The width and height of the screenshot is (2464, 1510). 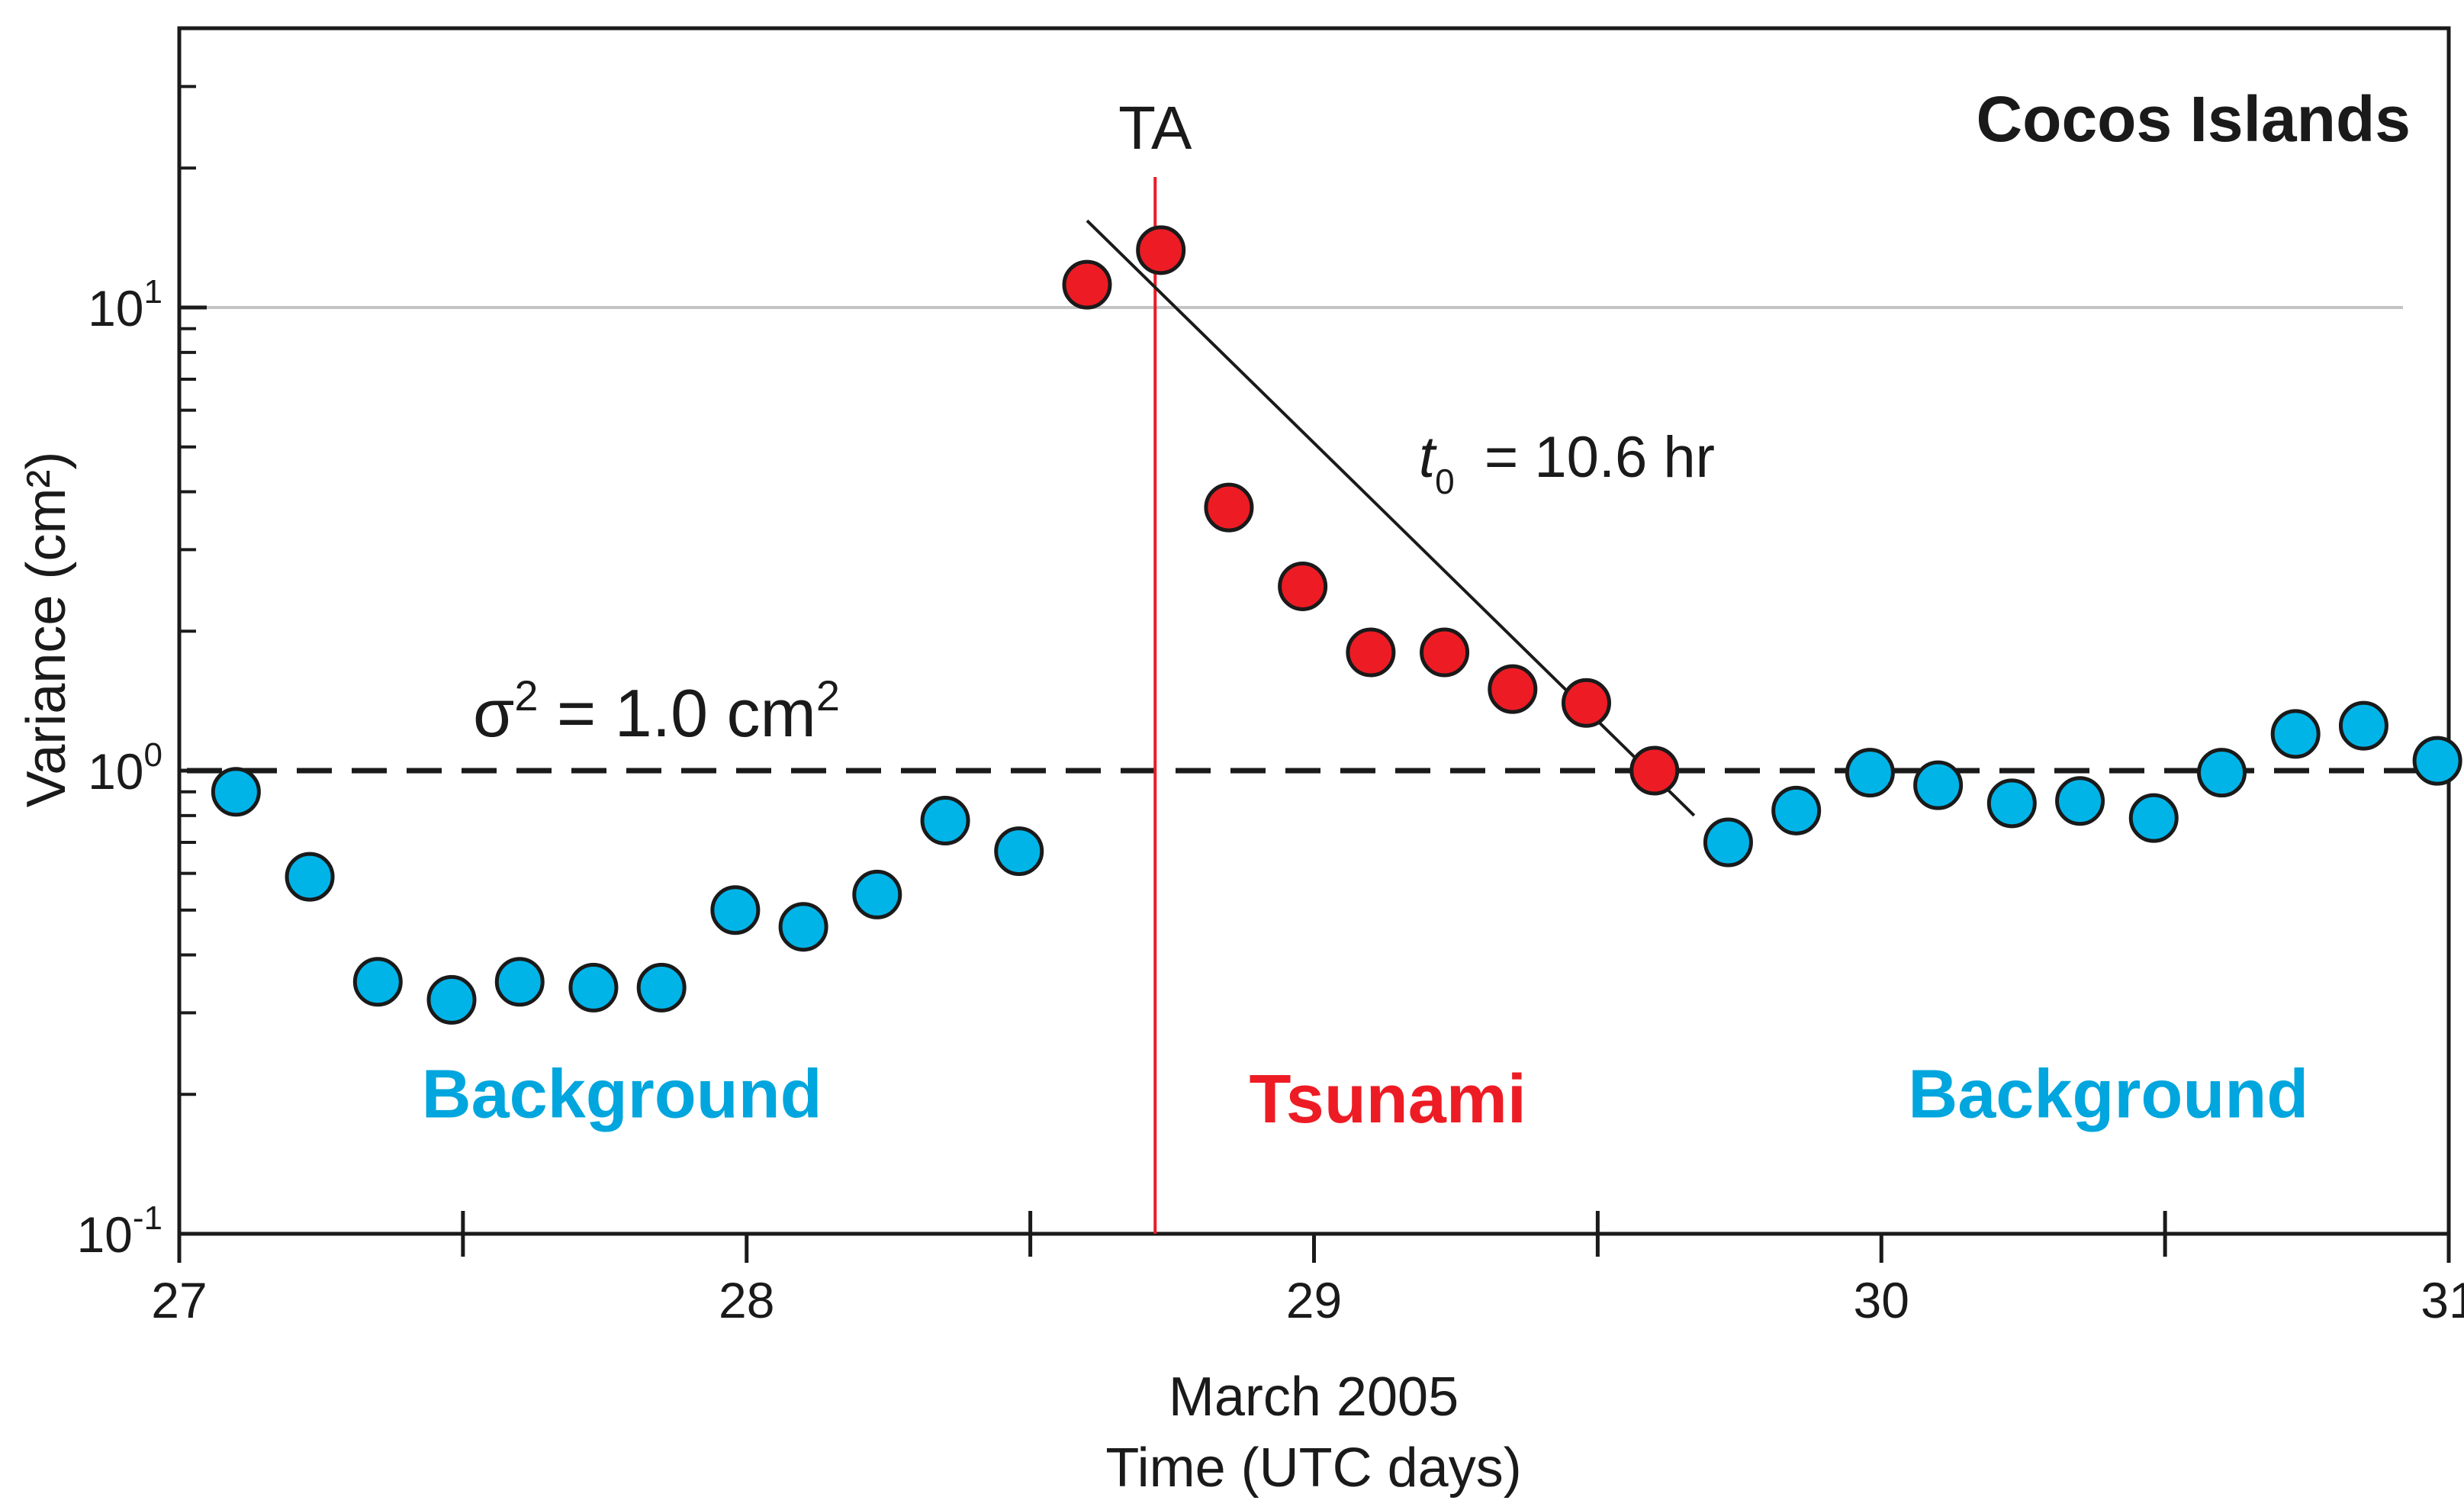 What do you see at coordinates (1445, 482) in the screenshot?
I see `decay-time-subscript: 0` at bounding box center [1445, 482].